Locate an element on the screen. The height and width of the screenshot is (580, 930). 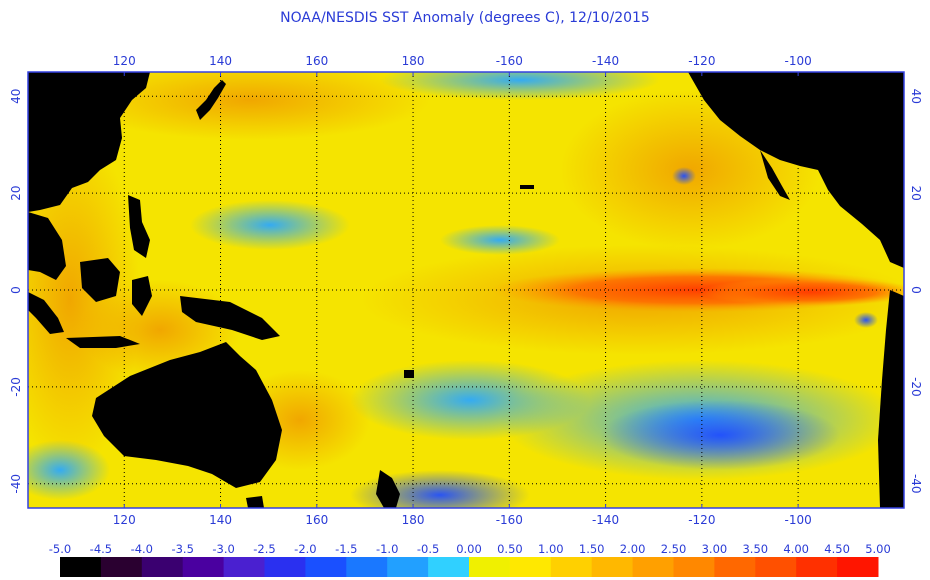
lon-tick-label-top: -120 is located at coordinates (701, 61).